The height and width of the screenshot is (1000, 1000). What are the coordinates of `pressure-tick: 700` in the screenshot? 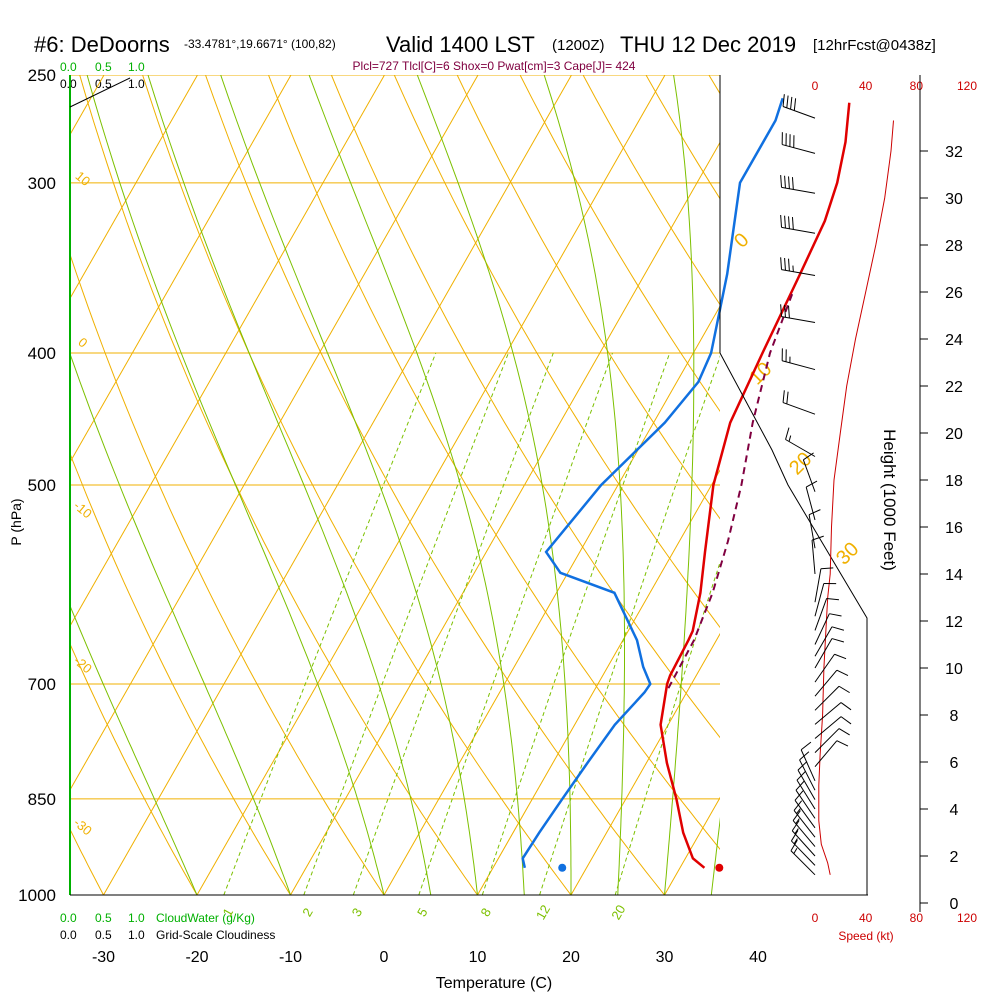 It's located at (42, 684).